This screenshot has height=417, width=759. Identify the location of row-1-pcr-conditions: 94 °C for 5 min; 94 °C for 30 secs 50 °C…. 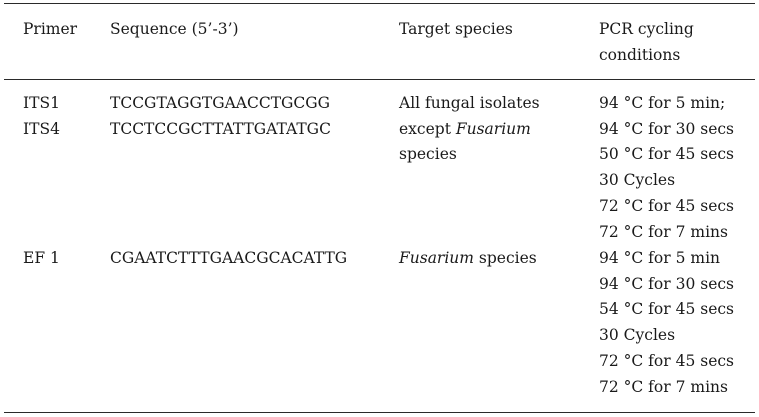
(666, 168).